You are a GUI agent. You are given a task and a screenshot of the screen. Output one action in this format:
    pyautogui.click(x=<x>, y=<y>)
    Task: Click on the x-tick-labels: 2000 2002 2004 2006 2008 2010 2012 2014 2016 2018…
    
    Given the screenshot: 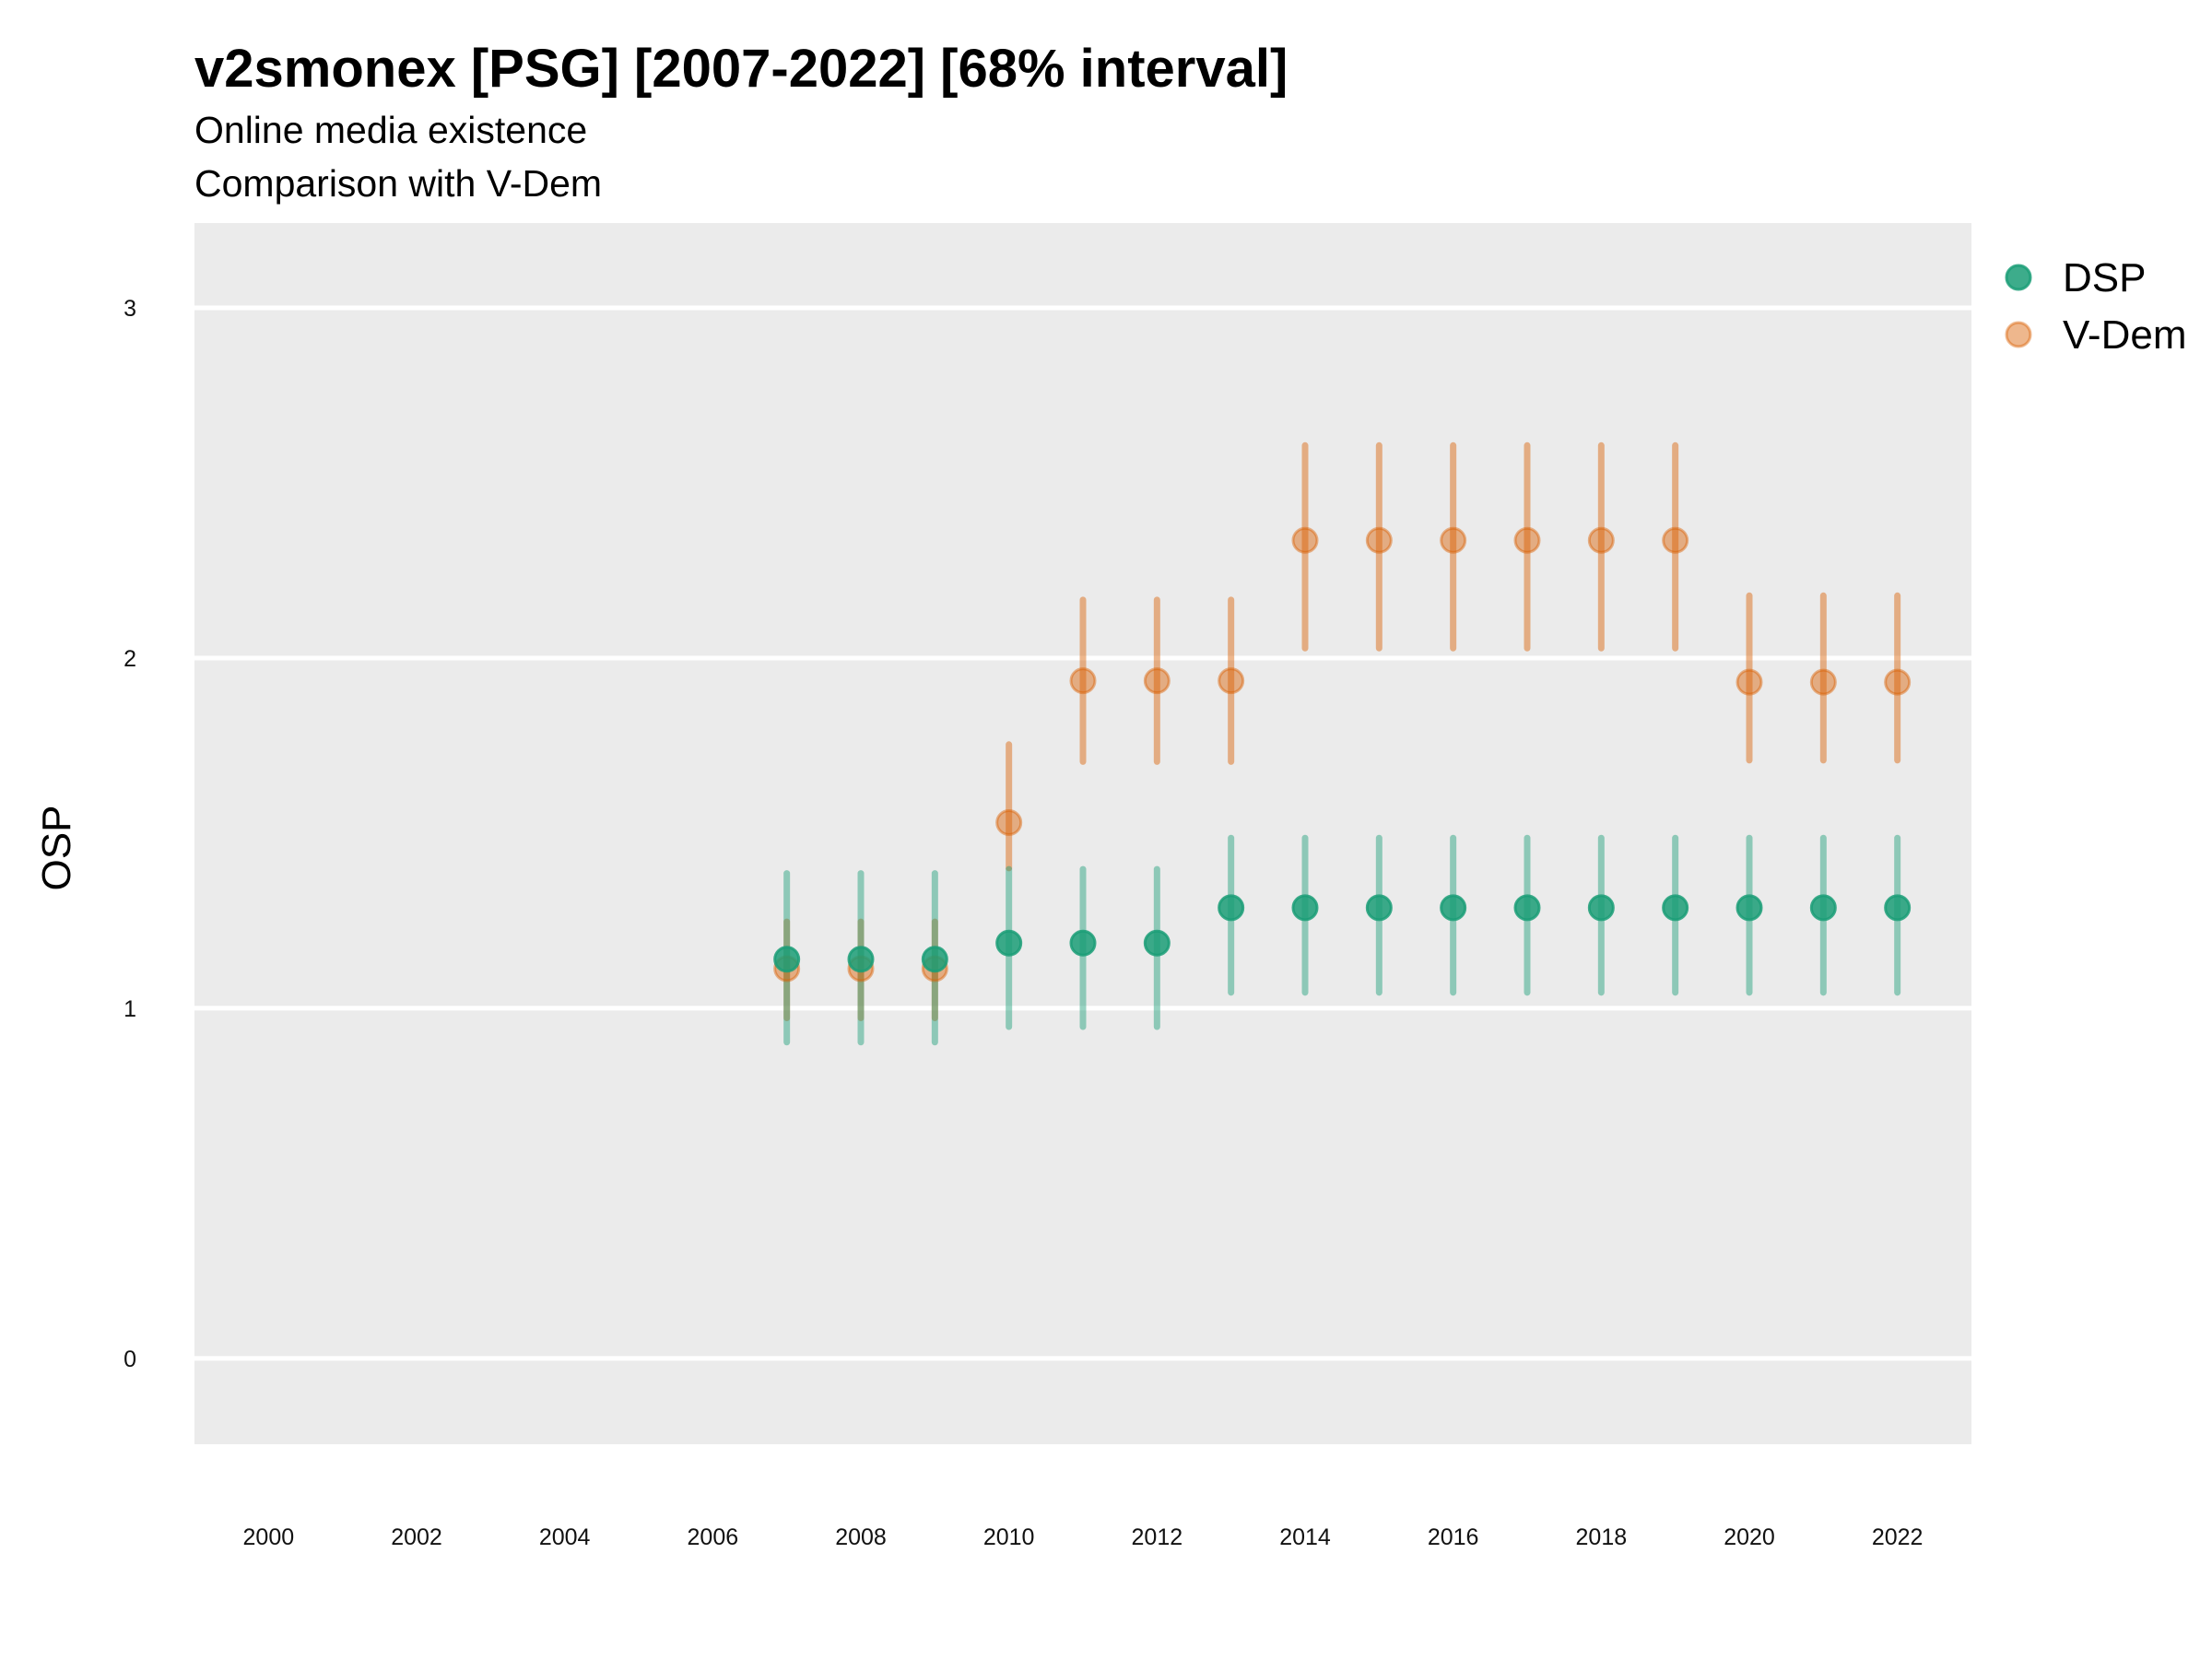 What is the action you would take?
    pyautogui.click(x=1083, y=1537)
    